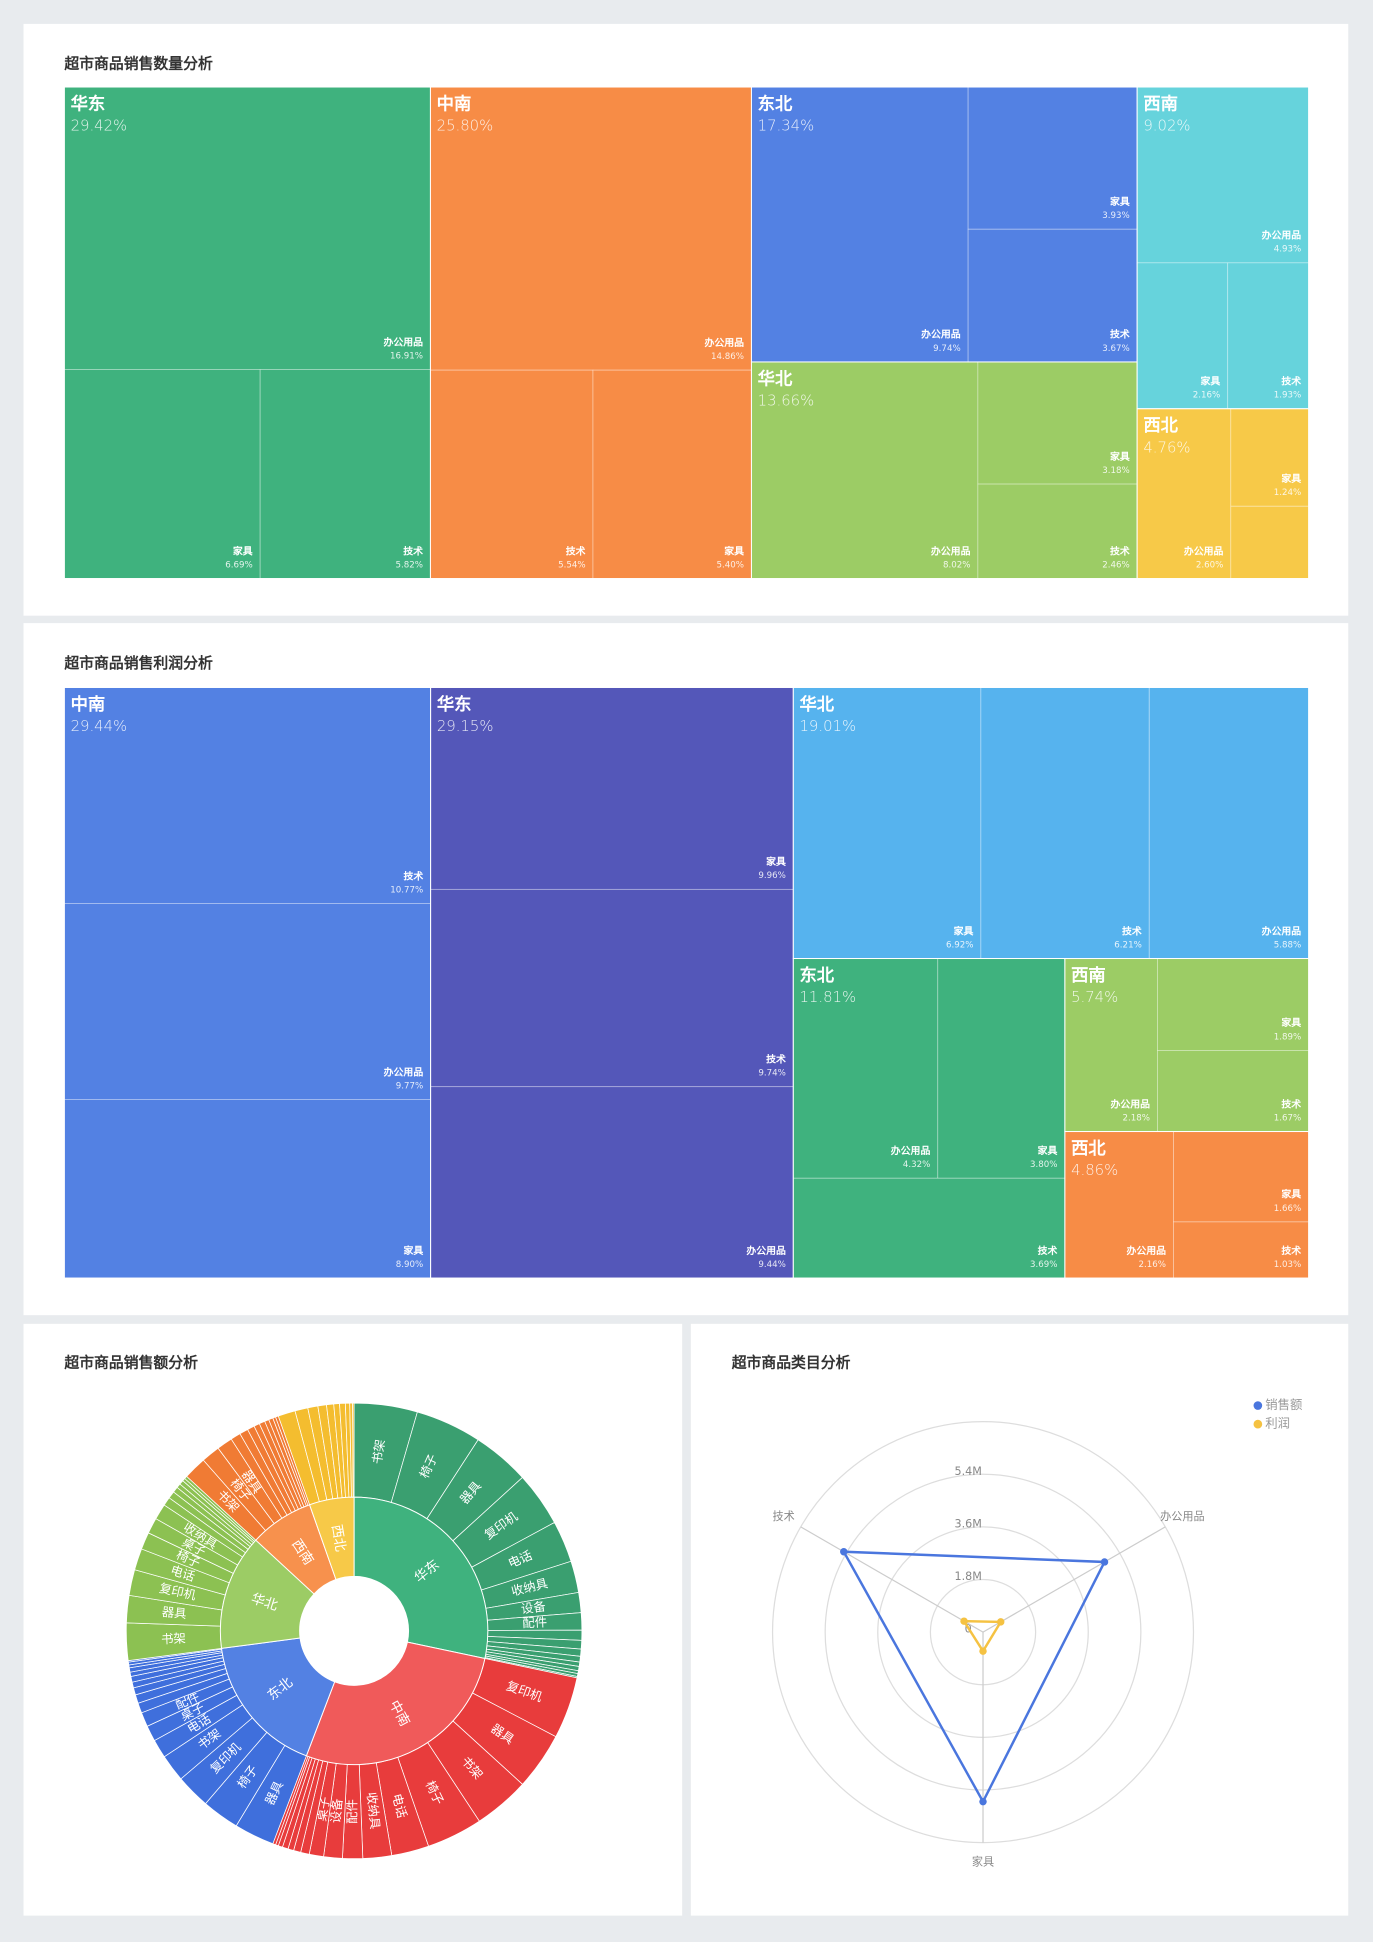 The image size is (1373, 1942). Describe the element at coordinates (1127, 945) in the screenshot. I see `cell-value: 6.21%` at that location.